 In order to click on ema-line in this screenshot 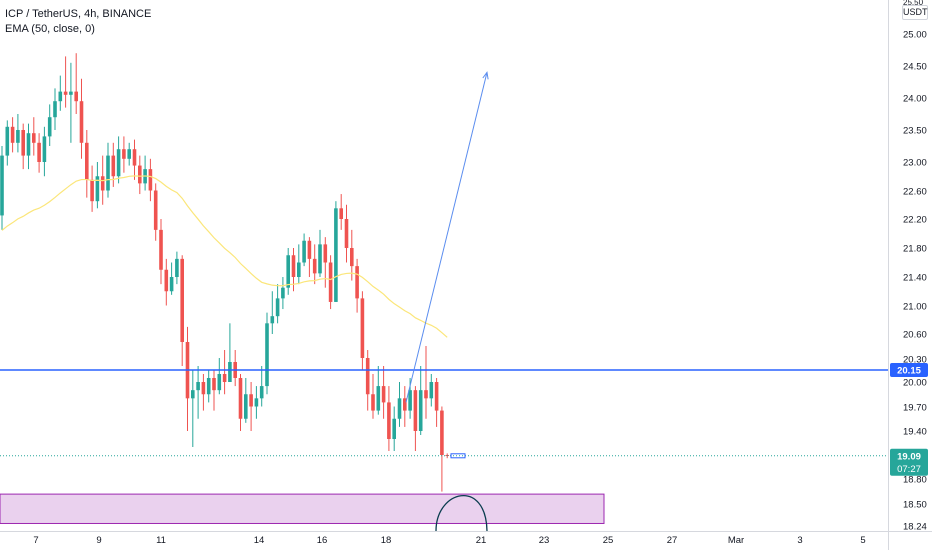, I will do `click(224, 256)`.